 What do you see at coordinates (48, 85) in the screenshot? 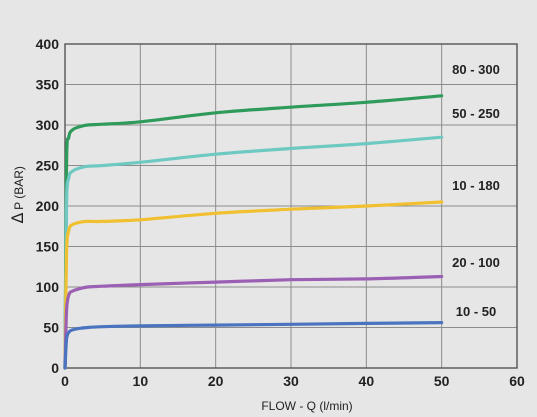
I see `y-tick-label: 350` at bounding box center [48, 85].